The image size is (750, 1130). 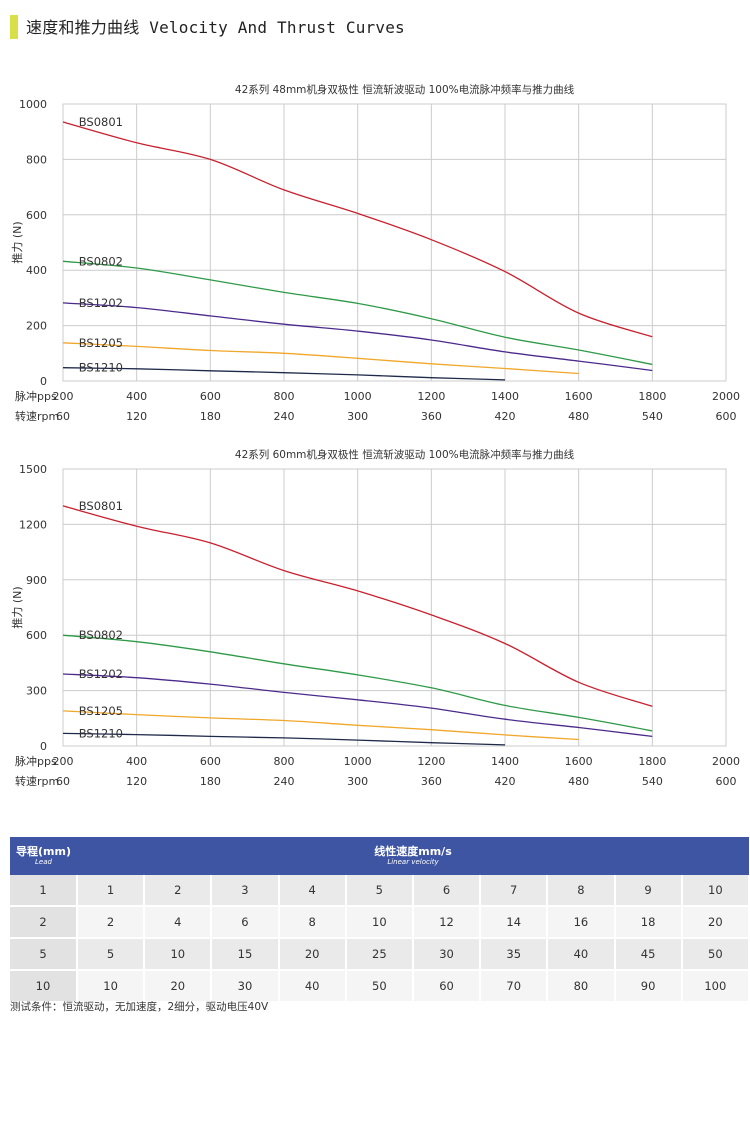 What do you see at coordinates (447, 986) in the screenshot?
I see `velocity-cell: 60` at bounding box center [447, 986].